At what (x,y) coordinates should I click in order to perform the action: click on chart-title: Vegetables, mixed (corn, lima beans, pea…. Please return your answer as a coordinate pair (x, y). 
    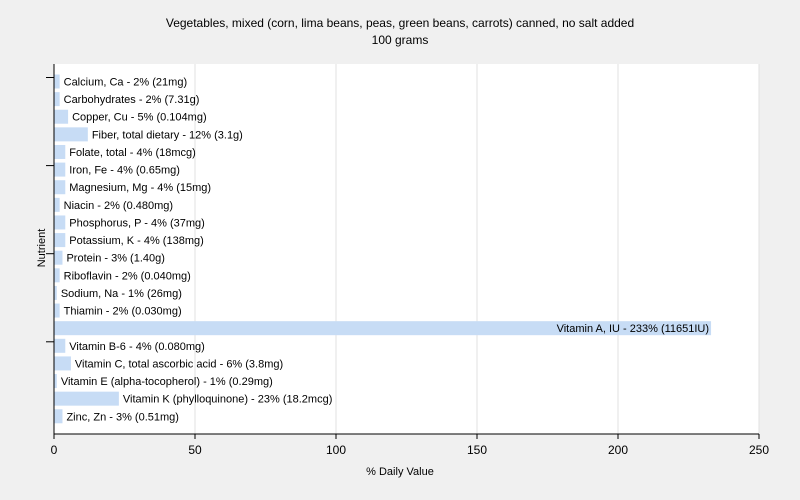
    Looking at the image, I should click on (400, 23).